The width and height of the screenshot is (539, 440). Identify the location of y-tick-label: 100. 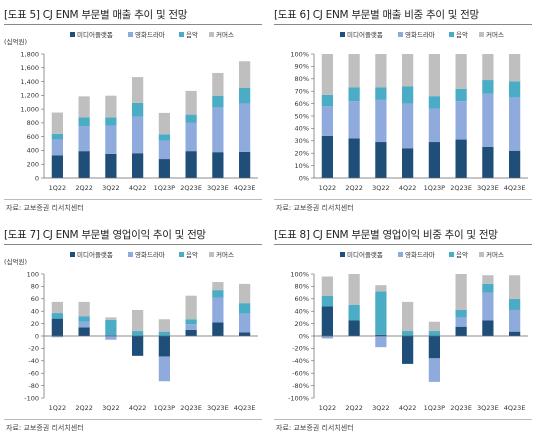
(33, 274).